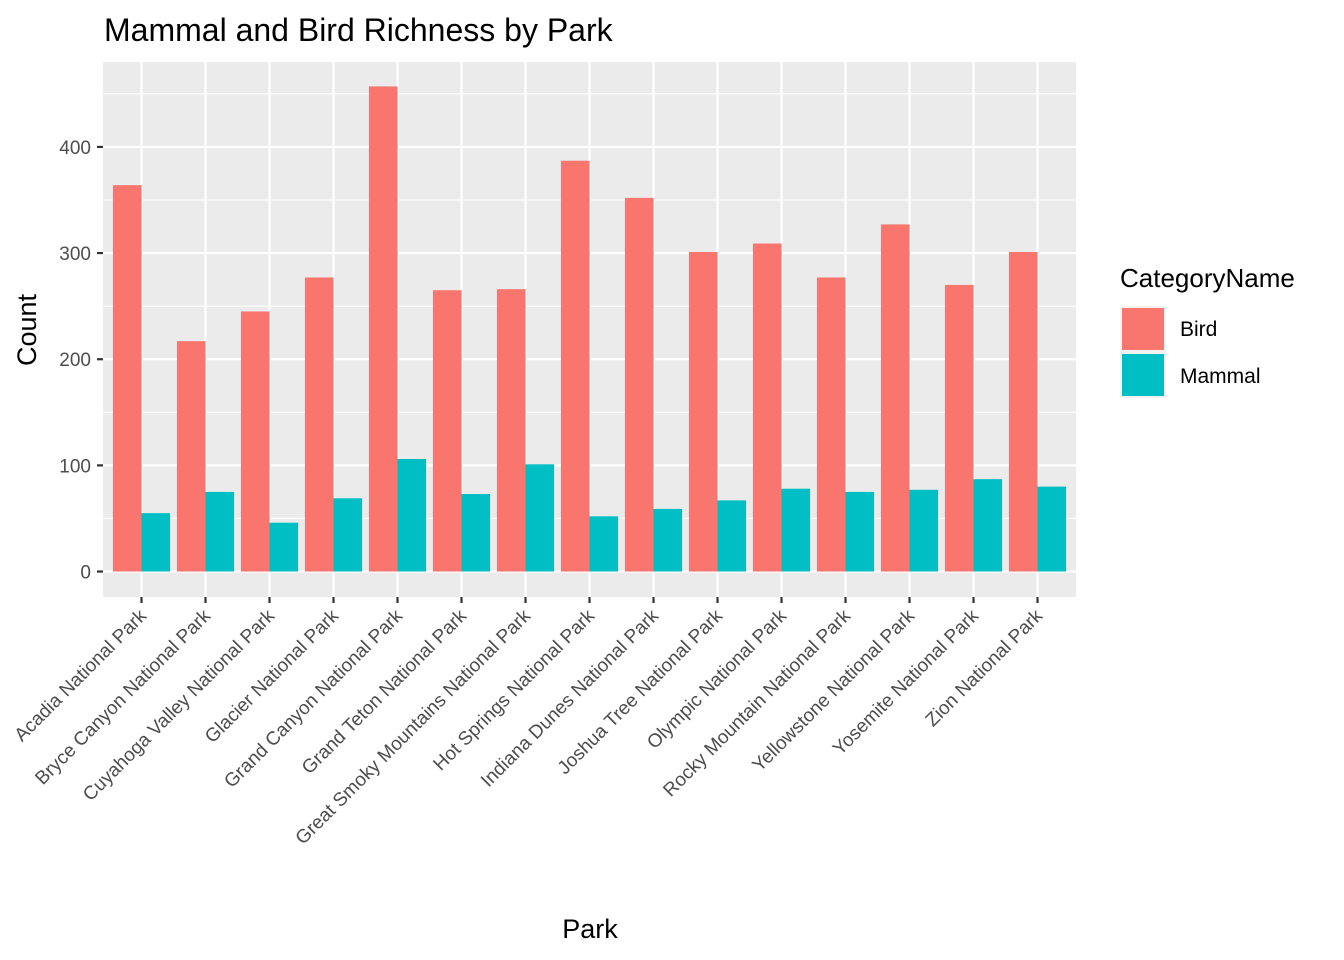  What do you see at coordinates (1207, 278) in the screenshot?
I see `legend-title: CategoryName` at bounding box center [1207, 278].